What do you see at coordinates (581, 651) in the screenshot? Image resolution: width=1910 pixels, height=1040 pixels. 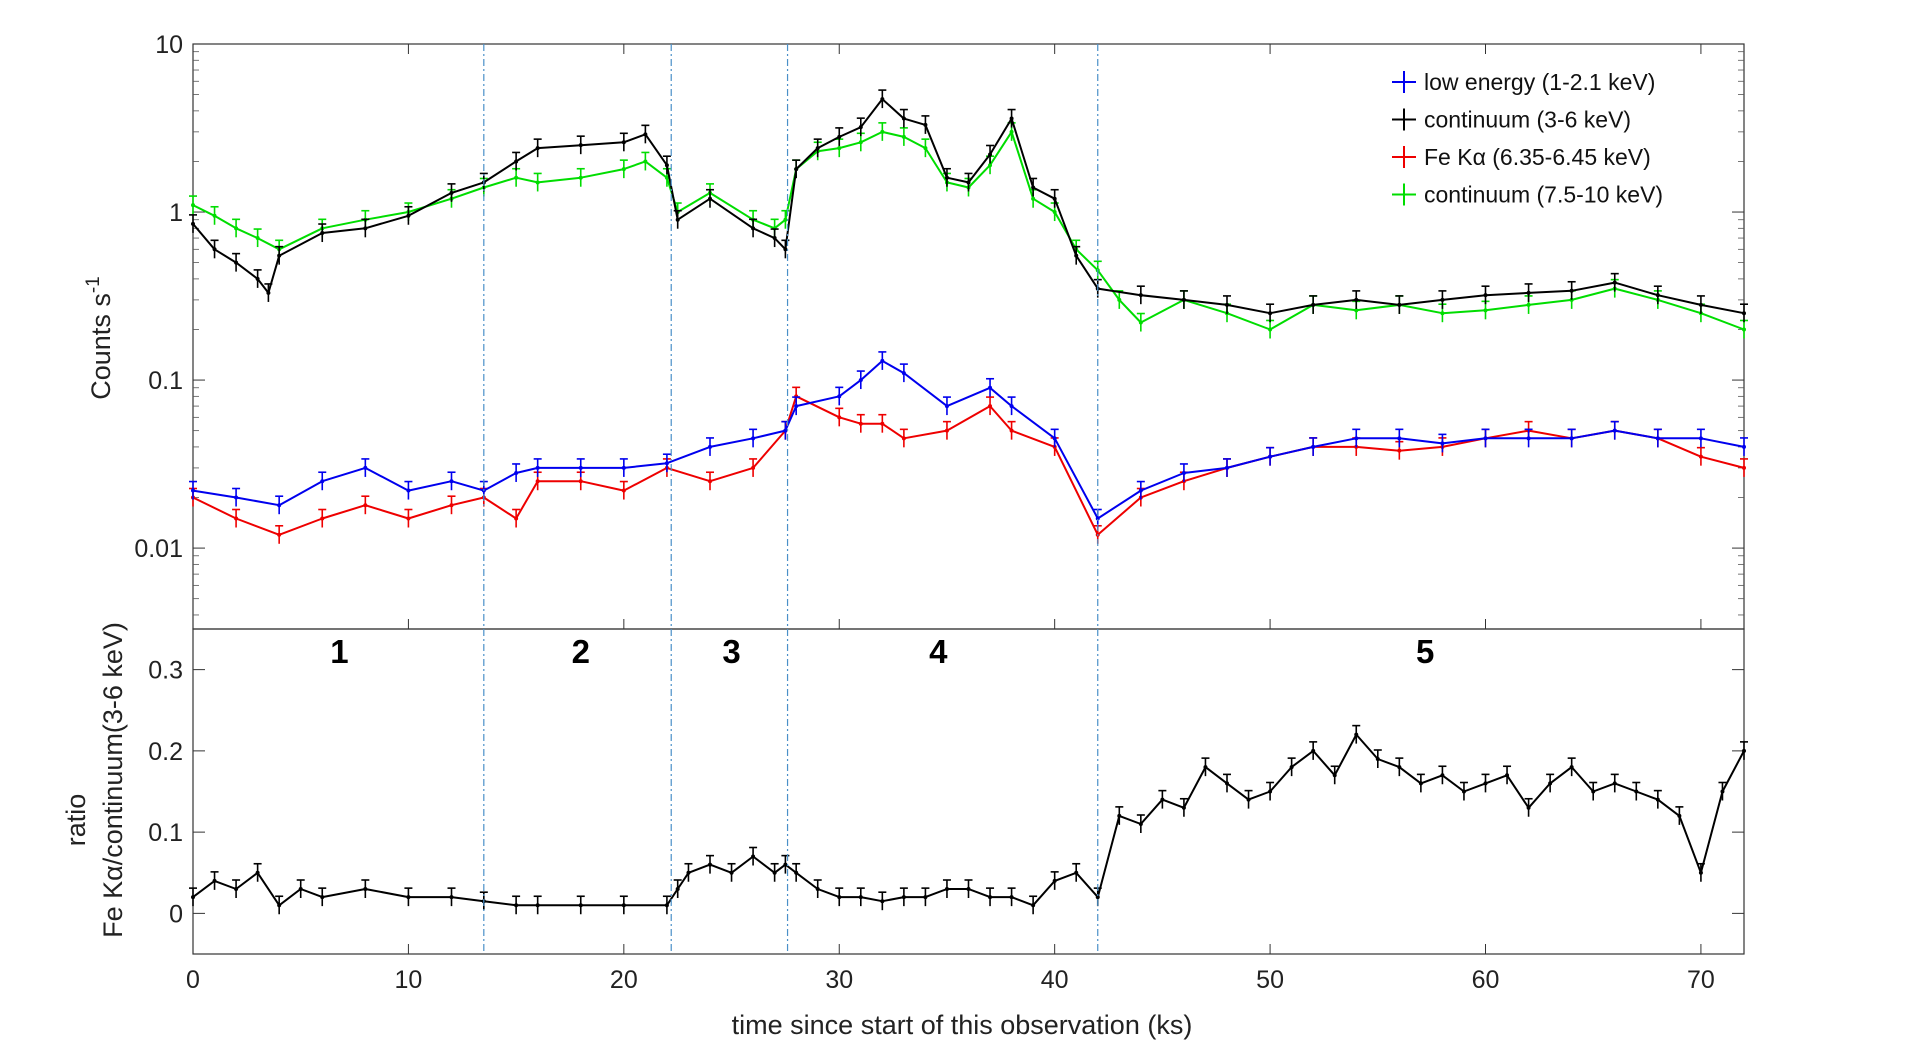 I see `segment-label-2: 2` at bounding box center [581, 651].